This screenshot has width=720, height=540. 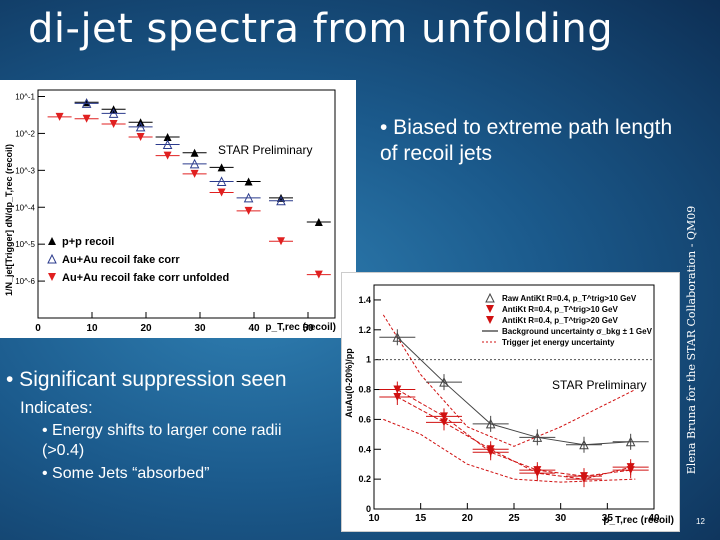 What do you see at coordinates (121, 260) in the screenshot?
I see `legend-entry: Au+Au recoil fake corr` at bounding box center [121, 260].